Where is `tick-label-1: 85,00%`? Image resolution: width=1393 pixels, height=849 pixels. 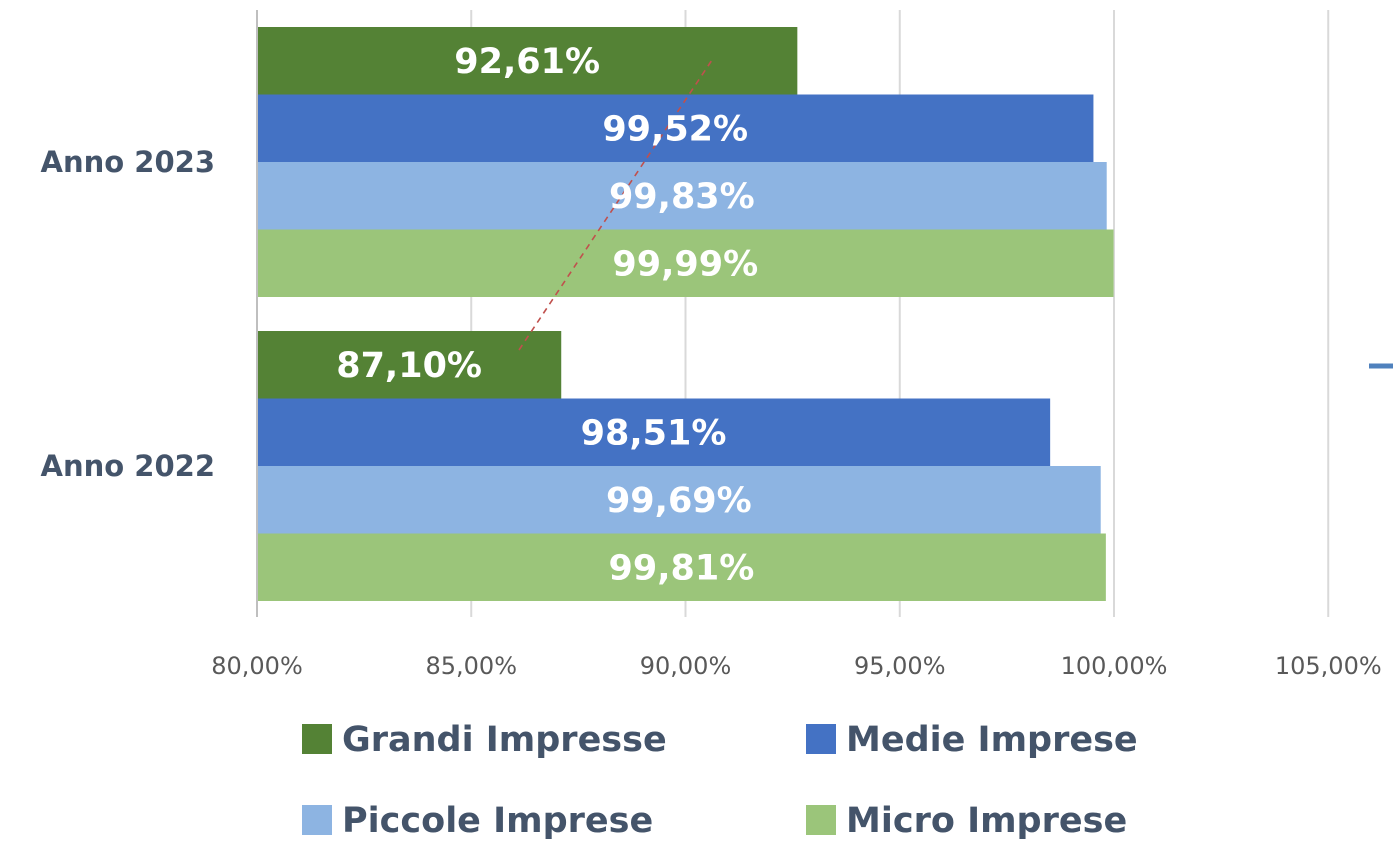
tick-label-1: 85,00% is located at coordinates (471, 666).